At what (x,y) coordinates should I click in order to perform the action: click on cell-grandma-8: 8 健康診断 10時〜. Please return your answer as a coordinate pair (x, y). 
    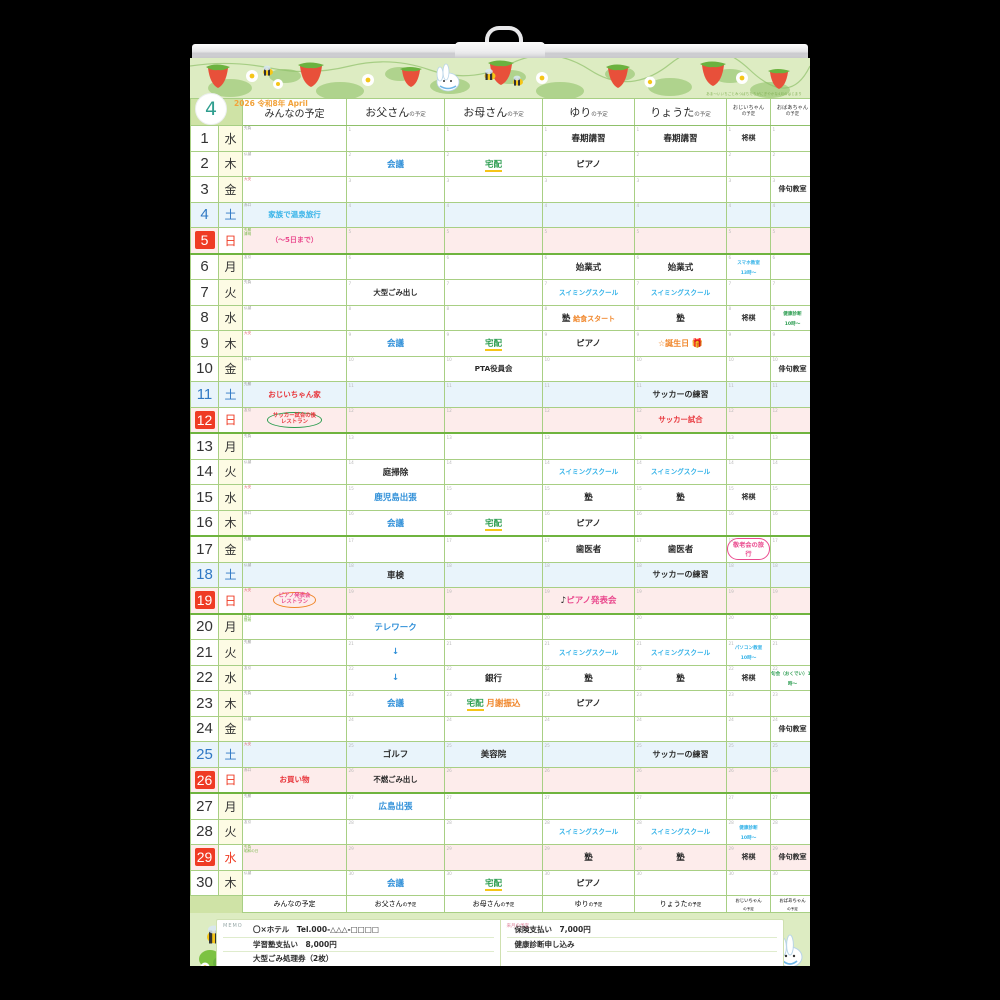
    Looking at the image, I should click on (790, 317).